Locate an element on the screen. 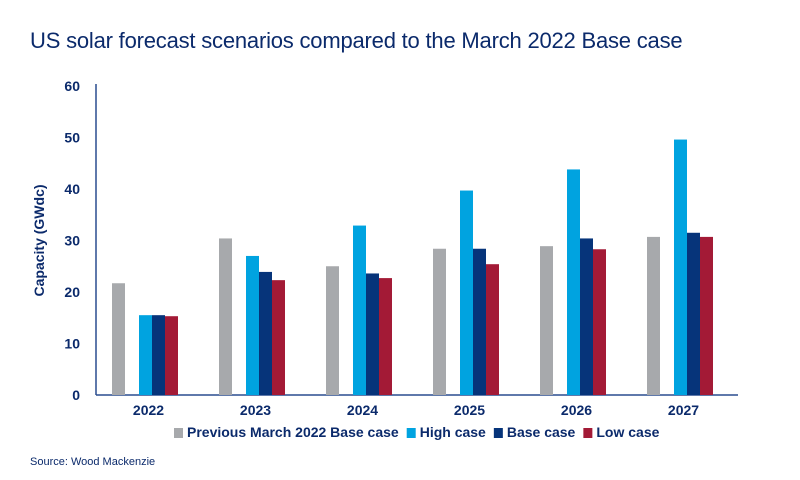  bar-previous-march-2022-base-case-2025 is located at coordinates (439, 321).